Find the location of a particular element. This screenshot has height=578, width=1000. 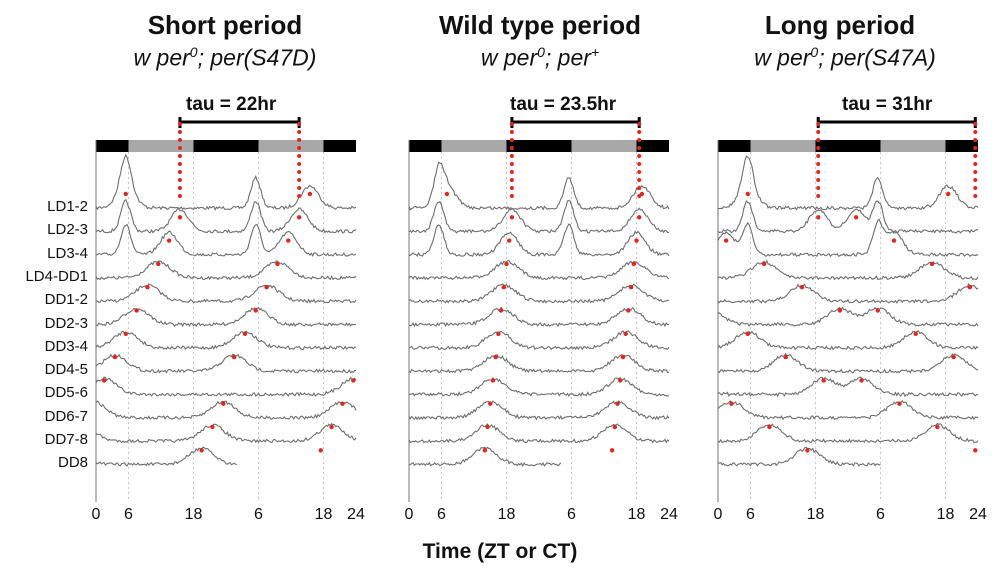

row-label: LD1-2 is located at coordinates (67, 206).